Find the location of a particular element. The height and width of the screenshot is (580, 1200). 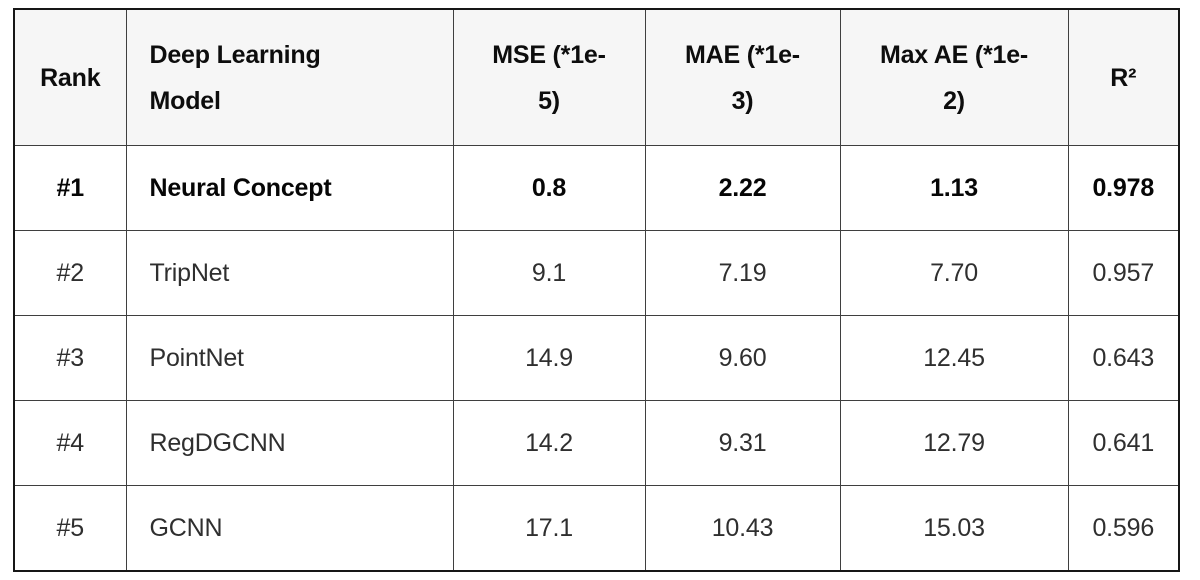

cell-mse: 14.9 is located at coordinates (549, 358).